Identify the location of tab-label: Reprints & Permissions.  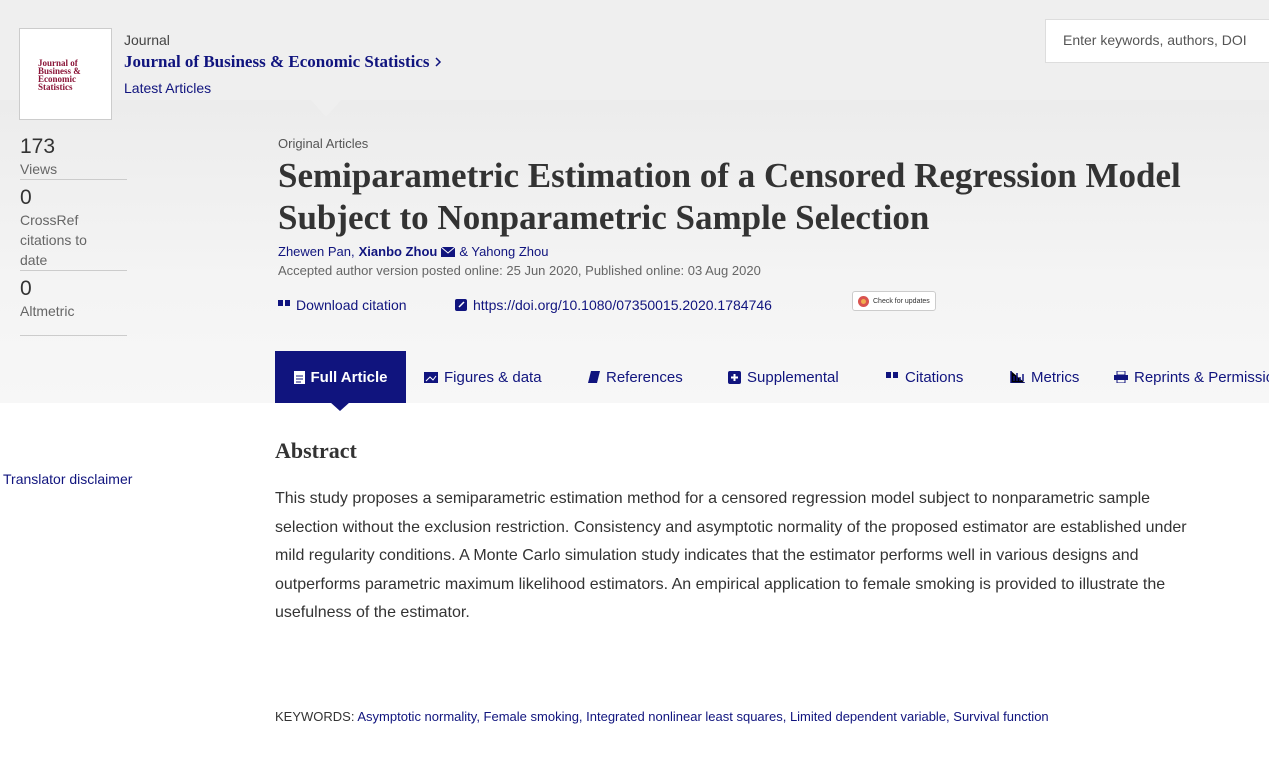
(1201, 377).